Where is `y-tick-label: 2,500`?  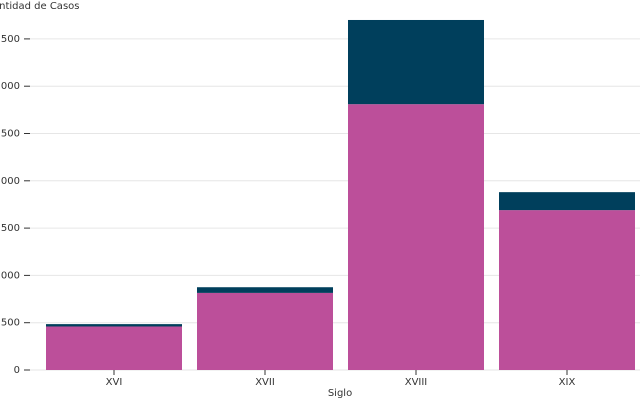 y-tick-label: 2,500 is located at coordinates (10, 134).